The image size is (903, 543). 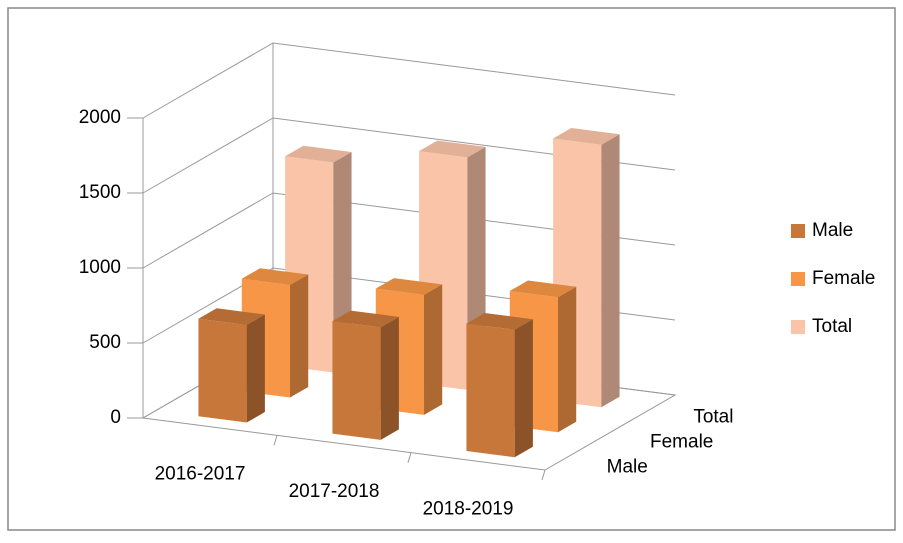 I want to click on x-tick-label: 2016-2017, so click(x=200, y=474).